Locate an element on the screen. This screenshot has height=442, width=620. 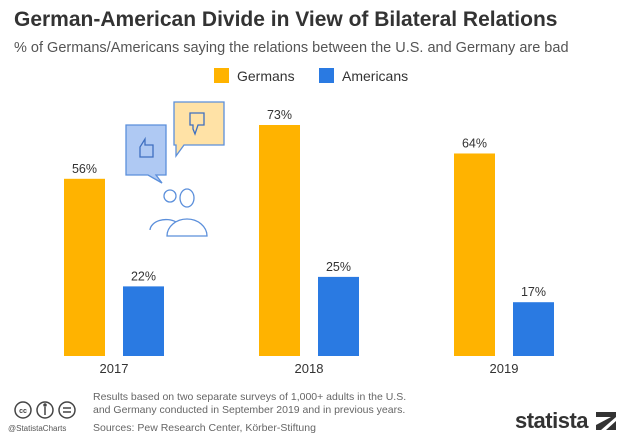
data-label: 56% is located at coordinates (84, 169).